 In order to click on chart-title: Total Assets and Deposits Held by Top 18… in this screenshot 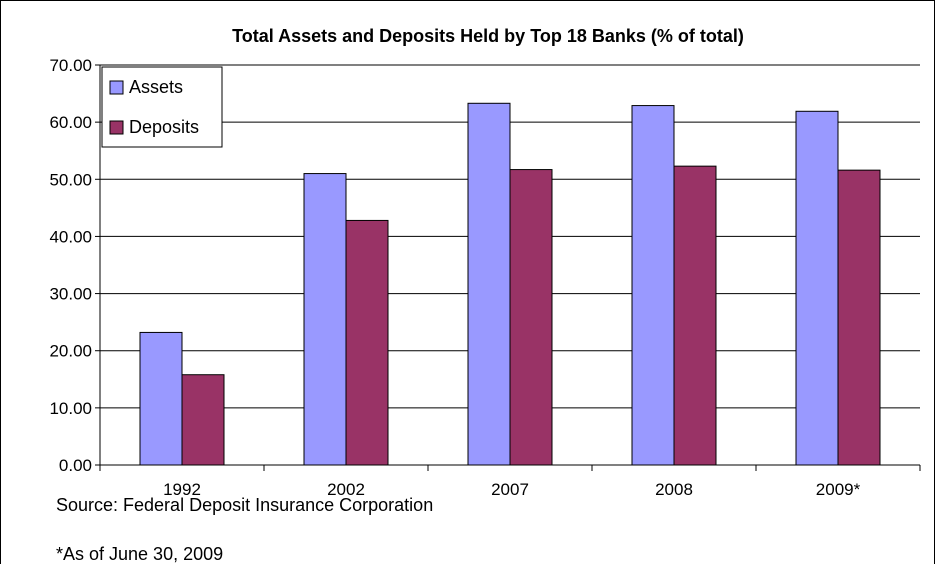, I will do `click(488, 36)`.